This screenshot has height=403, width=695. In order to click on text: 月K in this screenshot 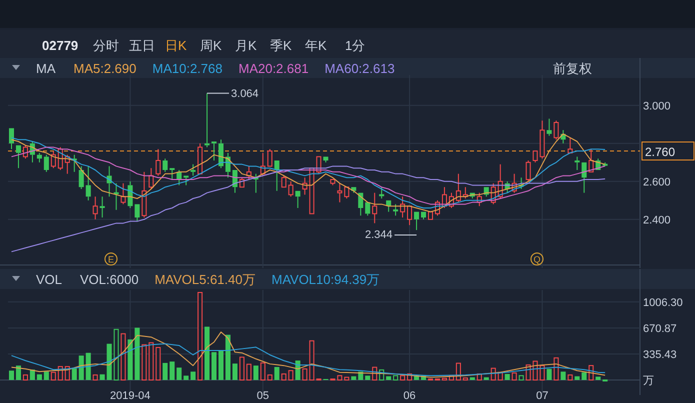, I will do `click(246, 45)`.